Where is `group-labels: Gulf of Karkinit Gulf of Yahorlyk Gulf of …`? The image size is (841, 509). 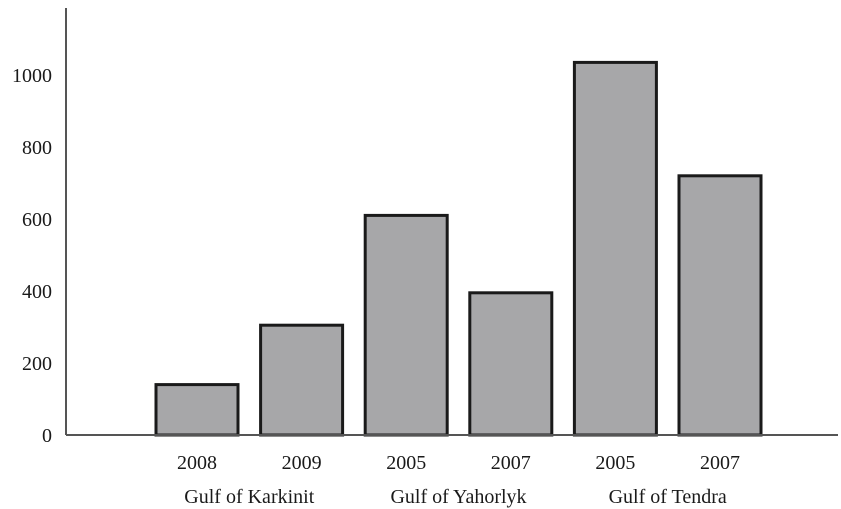
group-labels: Gulf of Karkinit Gulf of Yahorlyk Gulf of … is located at coordinates (455, 497).